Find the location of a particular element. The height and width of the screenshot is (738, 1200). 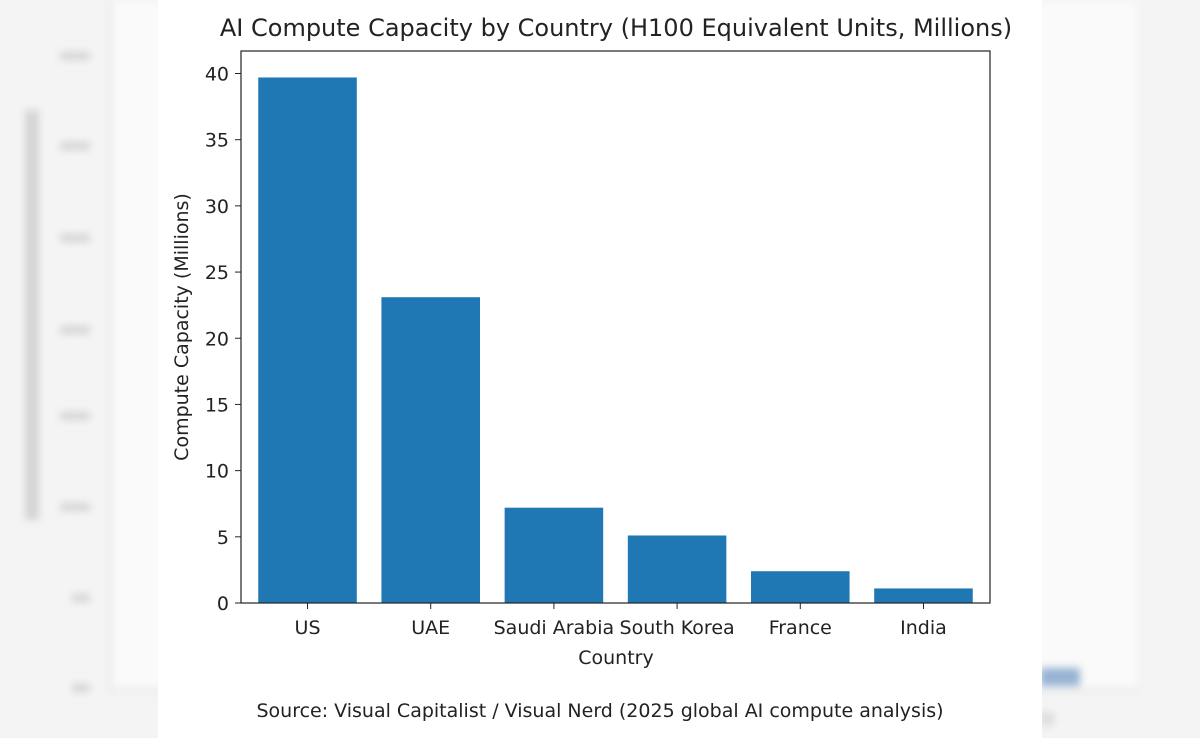

y-tick-label: 30 is located at coordinates (217, 207).